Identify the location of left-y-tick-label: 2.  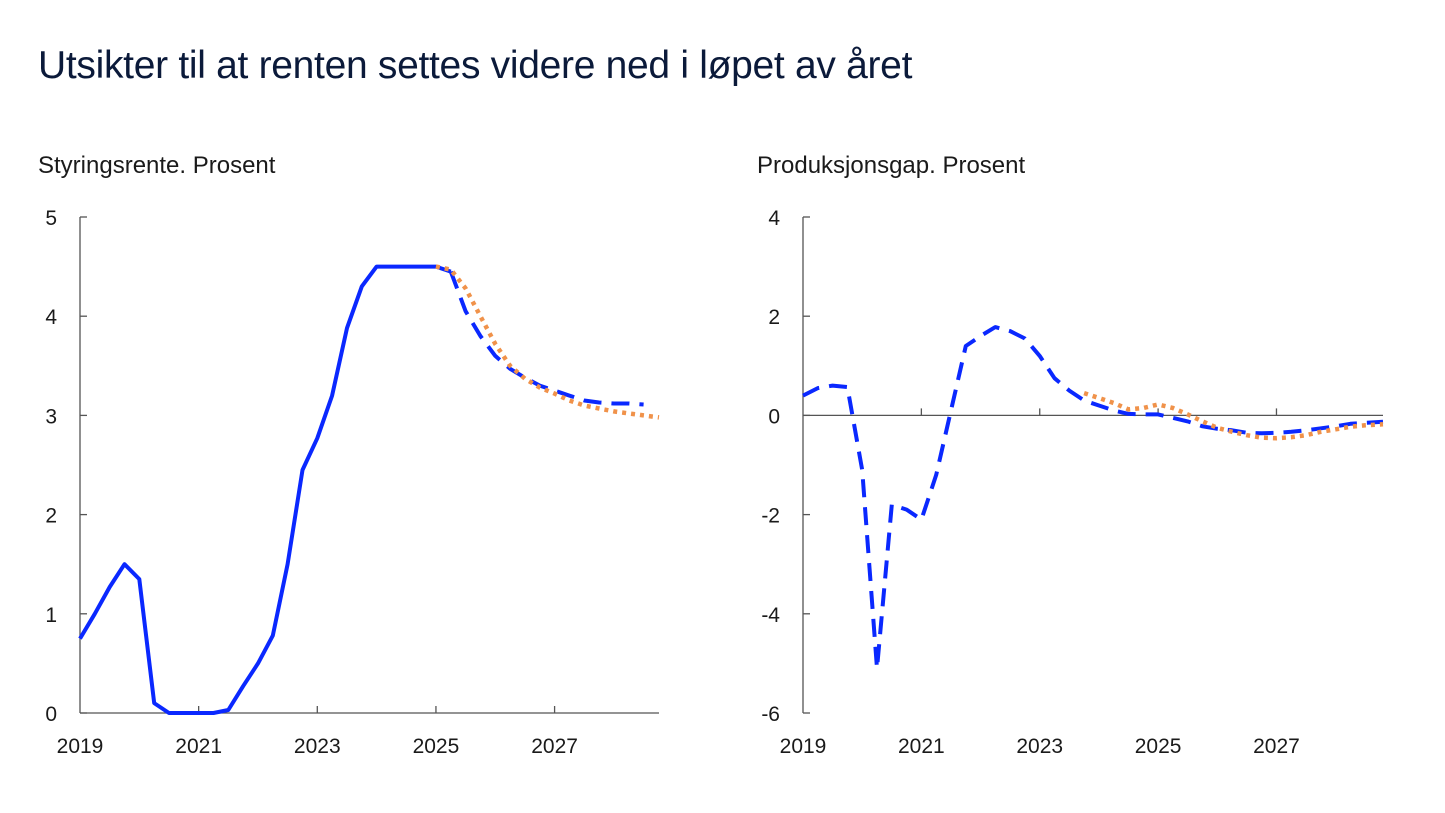
(51, 516).